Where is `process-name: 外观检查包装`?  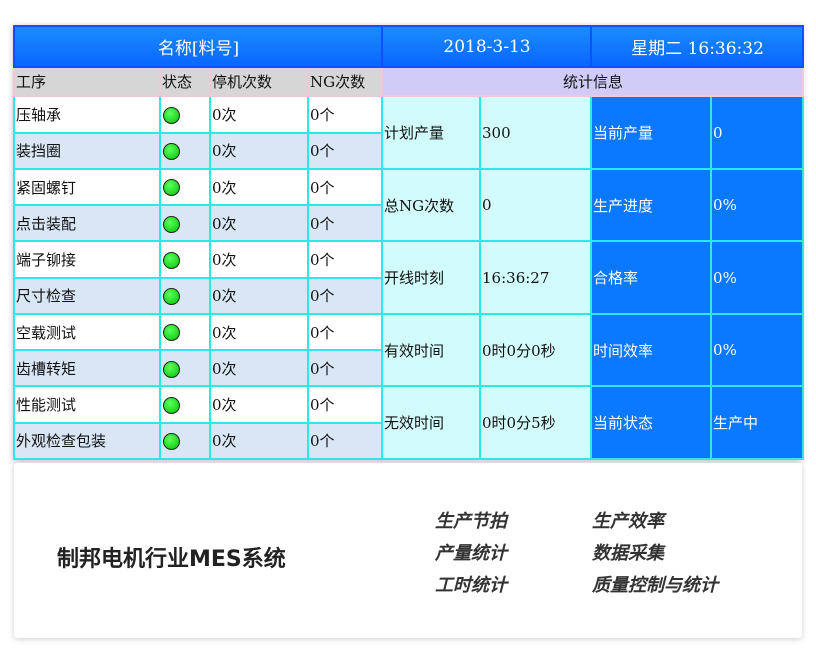
process-name: 外观检查包装 is located at coordinates (87, 441).